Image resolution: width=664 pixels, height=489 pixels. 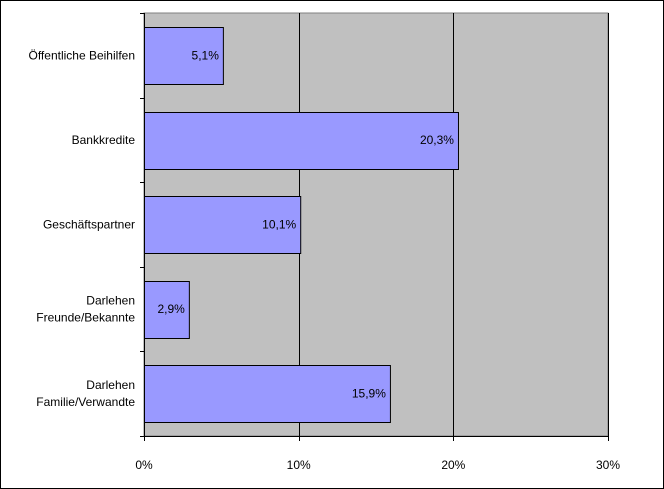 What do you see at coordinates (89, 225) in the screenshot?
I see `category-label-2: Geschäftspartner` at bounding box center [89, 225].